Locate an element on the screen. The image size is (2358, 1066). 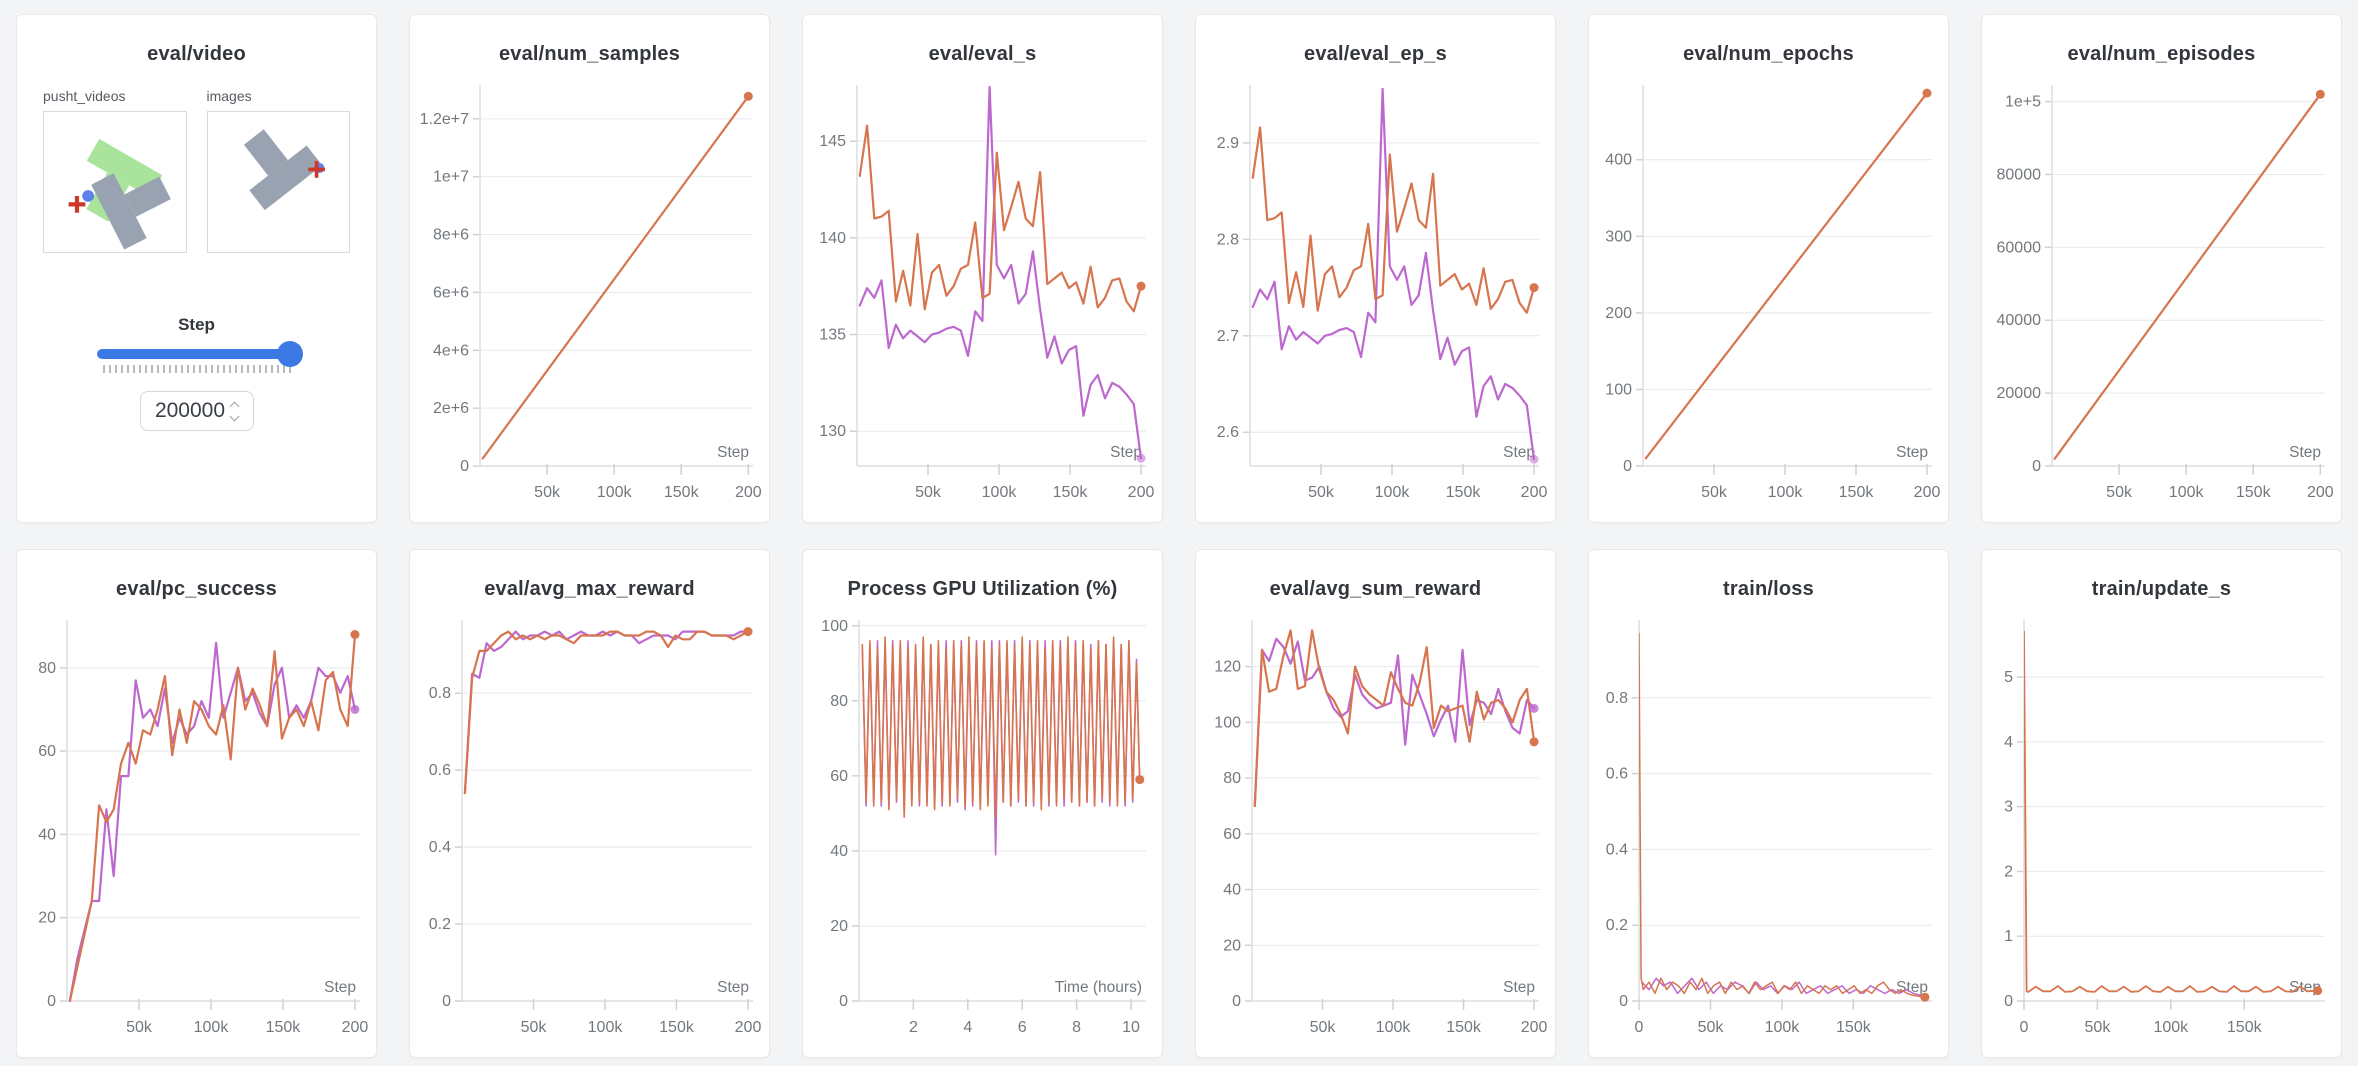
media-row: pusht_videos images is located at coordinates (196, 170).